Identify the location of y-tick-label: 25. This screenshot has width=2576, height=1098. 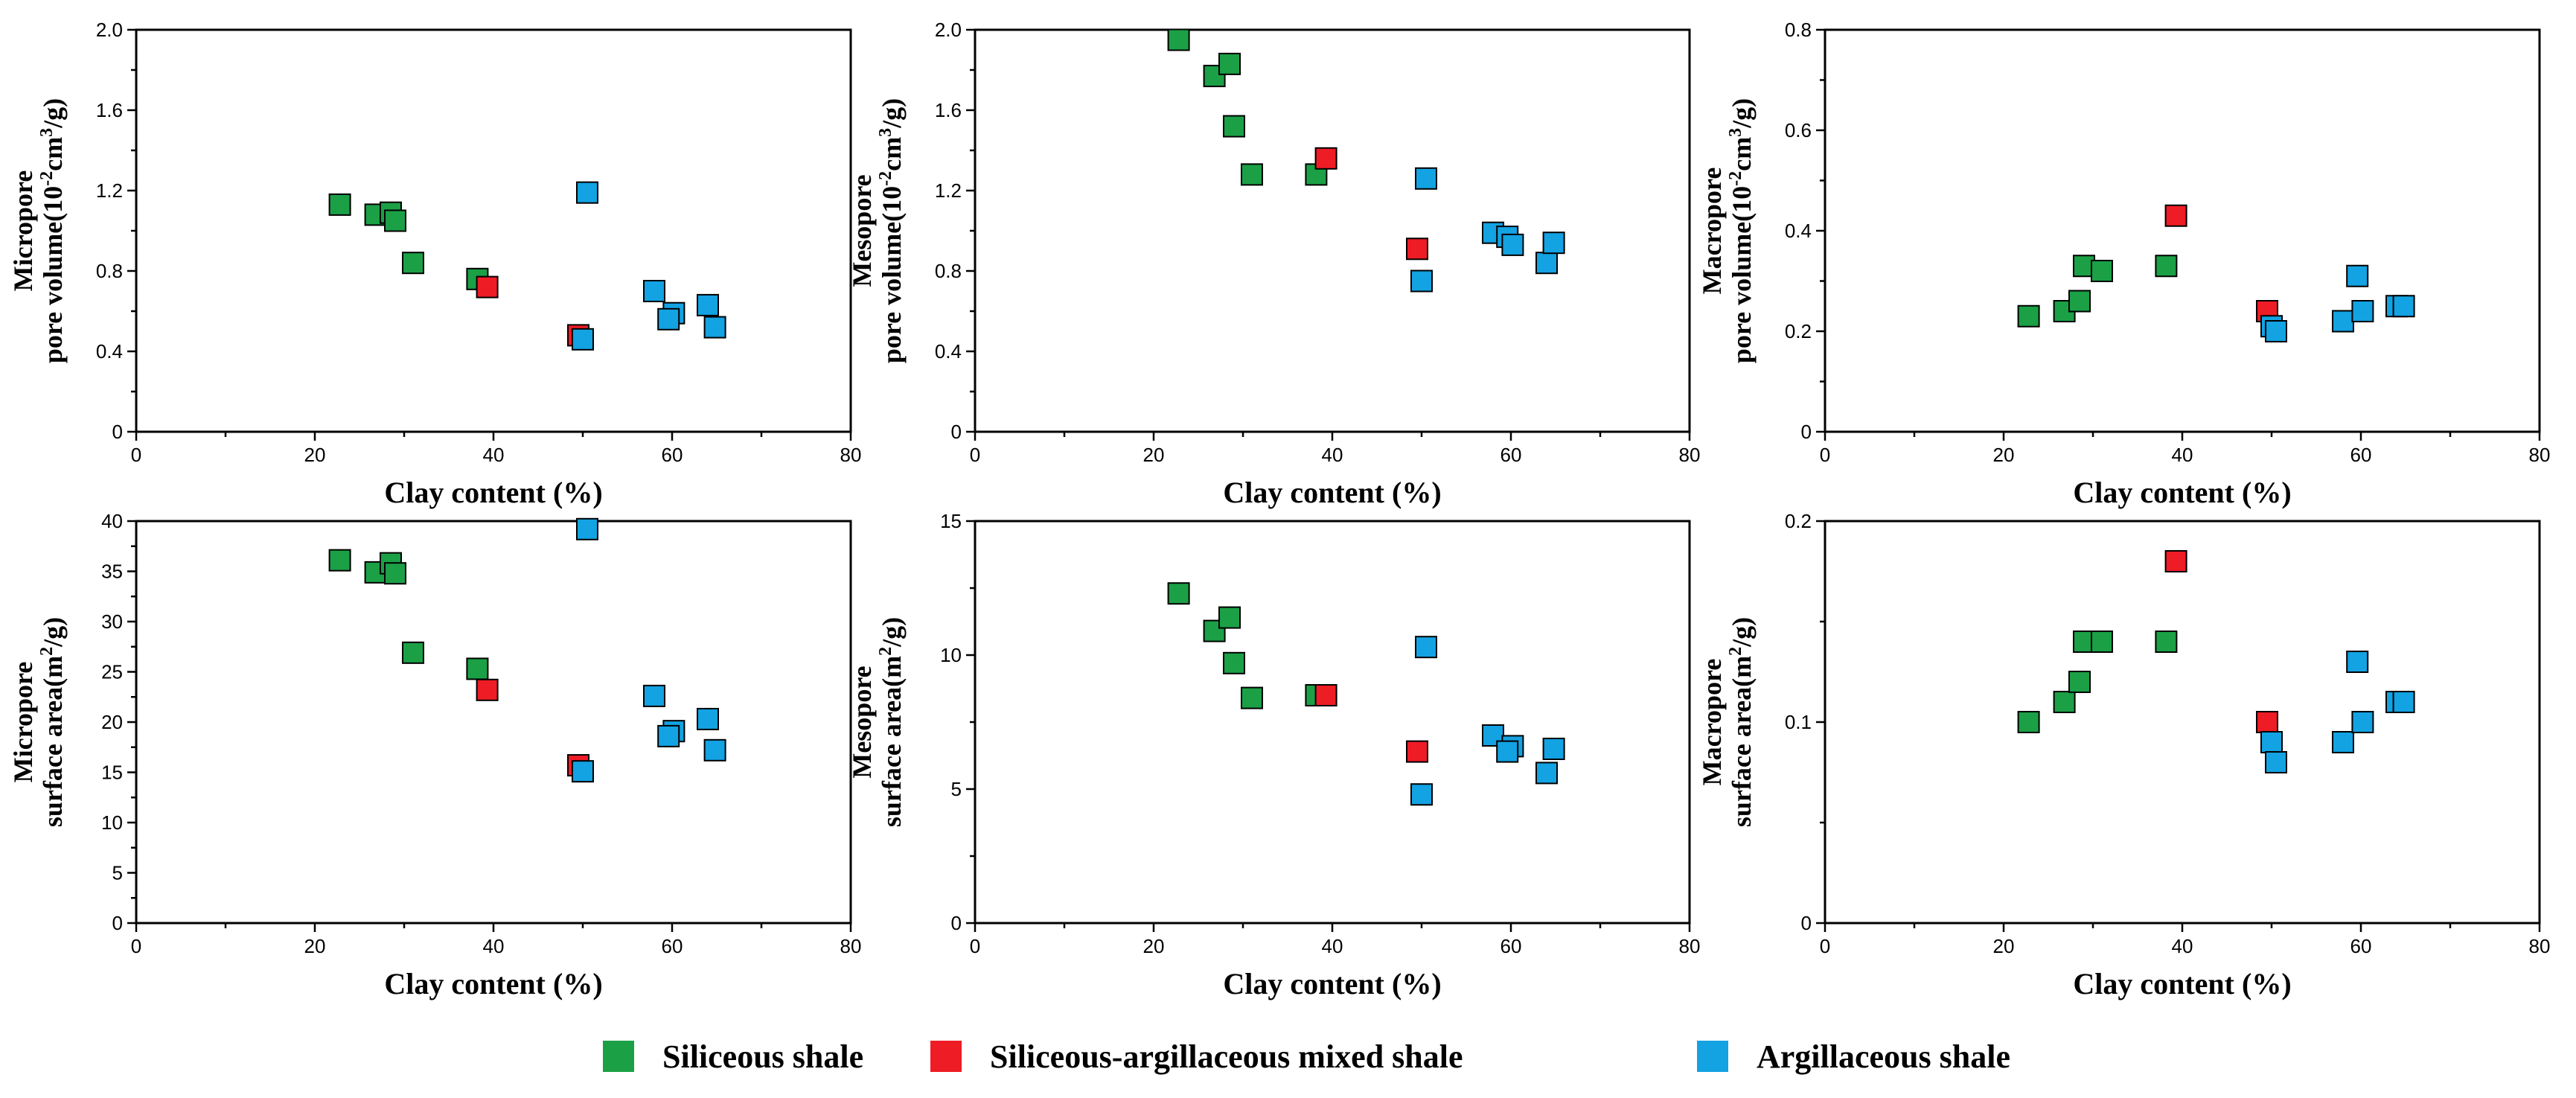
(112, 672).